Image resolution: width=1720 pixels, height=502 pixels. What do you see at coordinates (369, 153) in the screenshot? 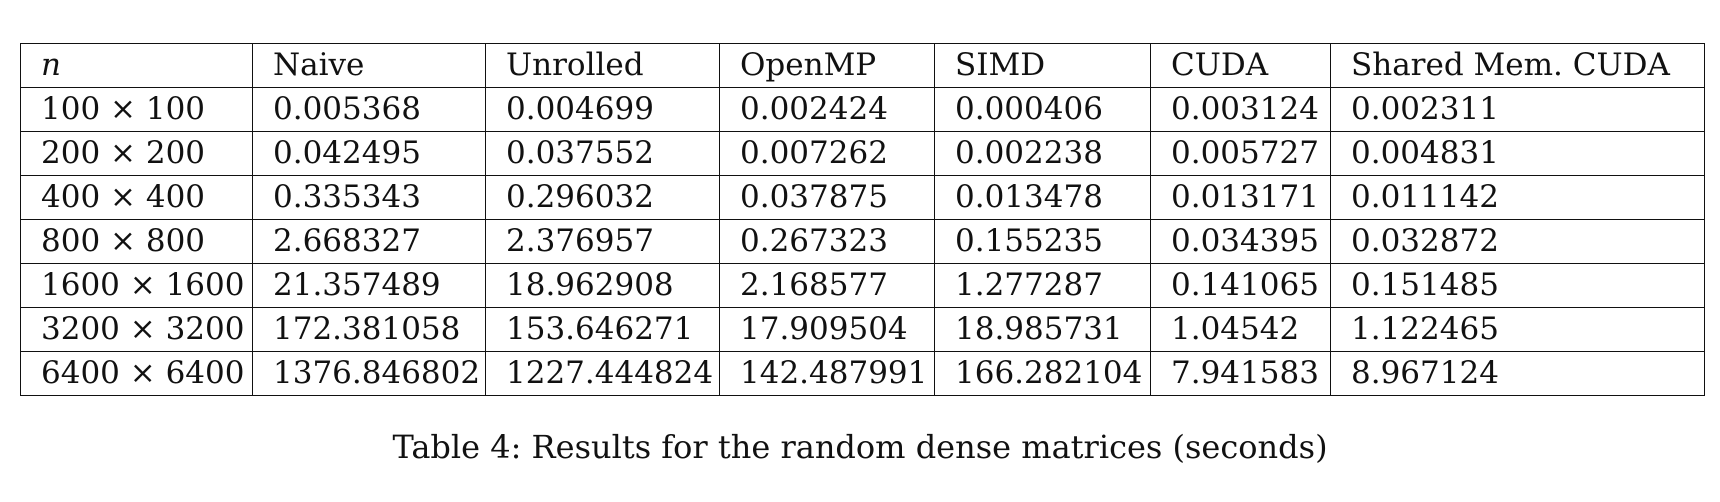
I see `table-cell: 0.042495` at bounding box center [369, 153].